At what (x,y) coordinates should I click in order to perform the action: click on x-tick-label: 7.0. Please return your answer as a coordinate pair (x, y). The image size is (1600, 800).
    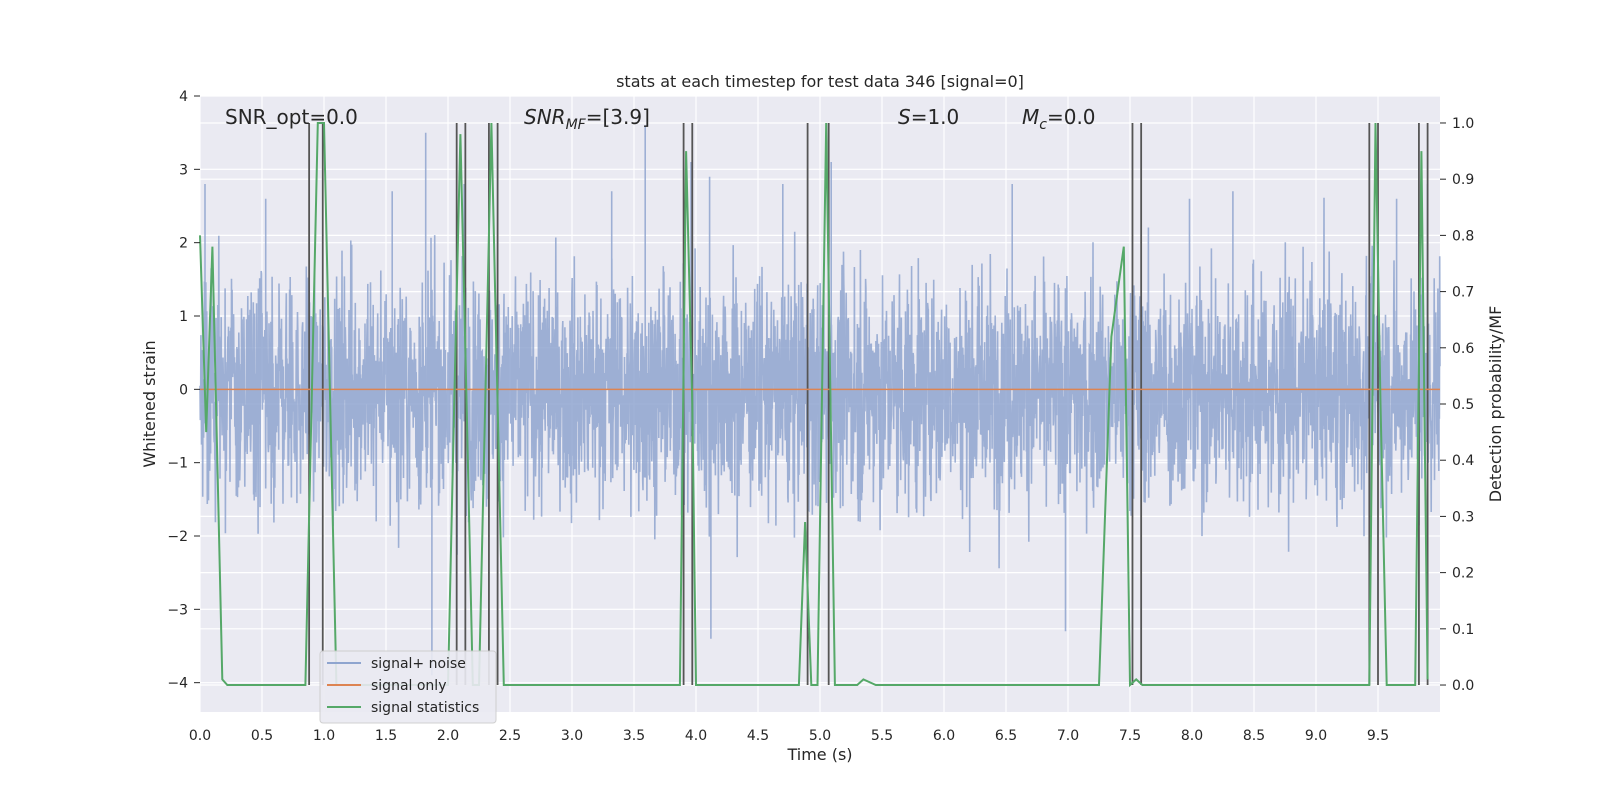
    Looking at the image, I should click on (1068, 736).